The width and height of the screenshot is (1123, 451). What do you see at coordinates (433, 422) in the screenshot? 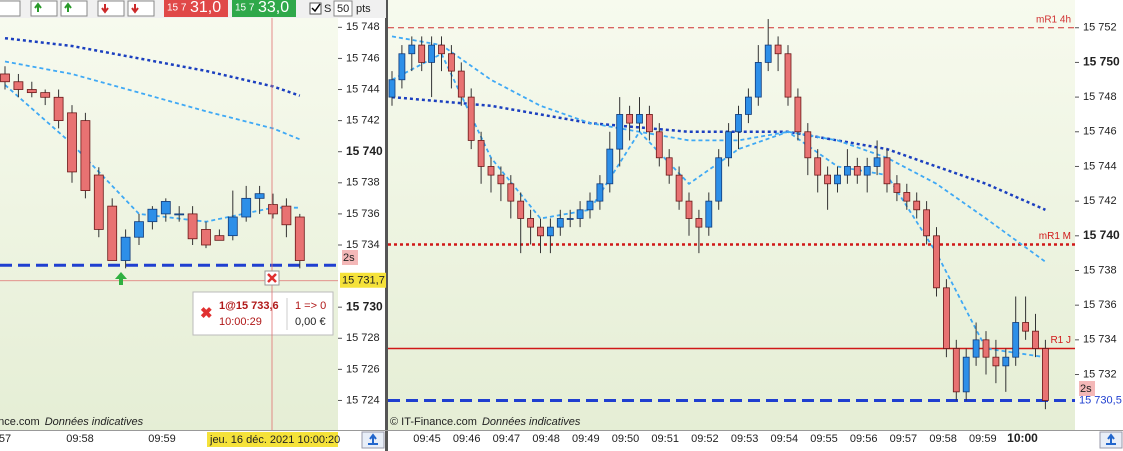
I see `watermark-source: © IT-Finance.com` at bounding box center [433, 422].